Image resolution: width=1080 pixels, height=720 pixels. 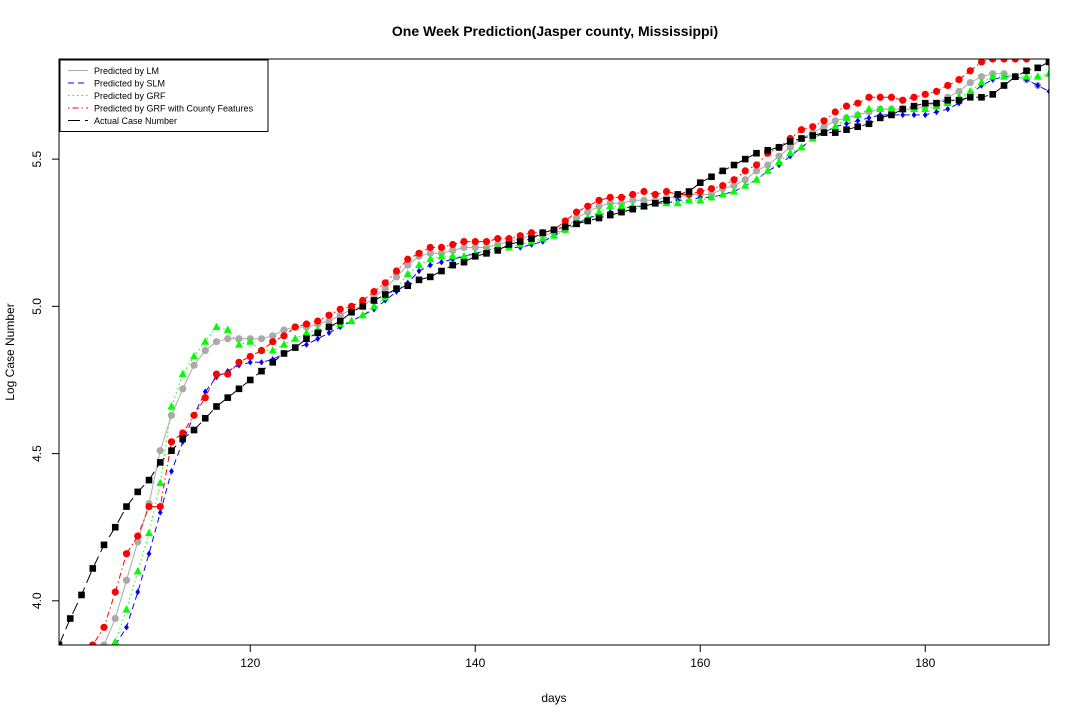 I want to click on x-tick-label-180: 180, so click(x=925, y=663).